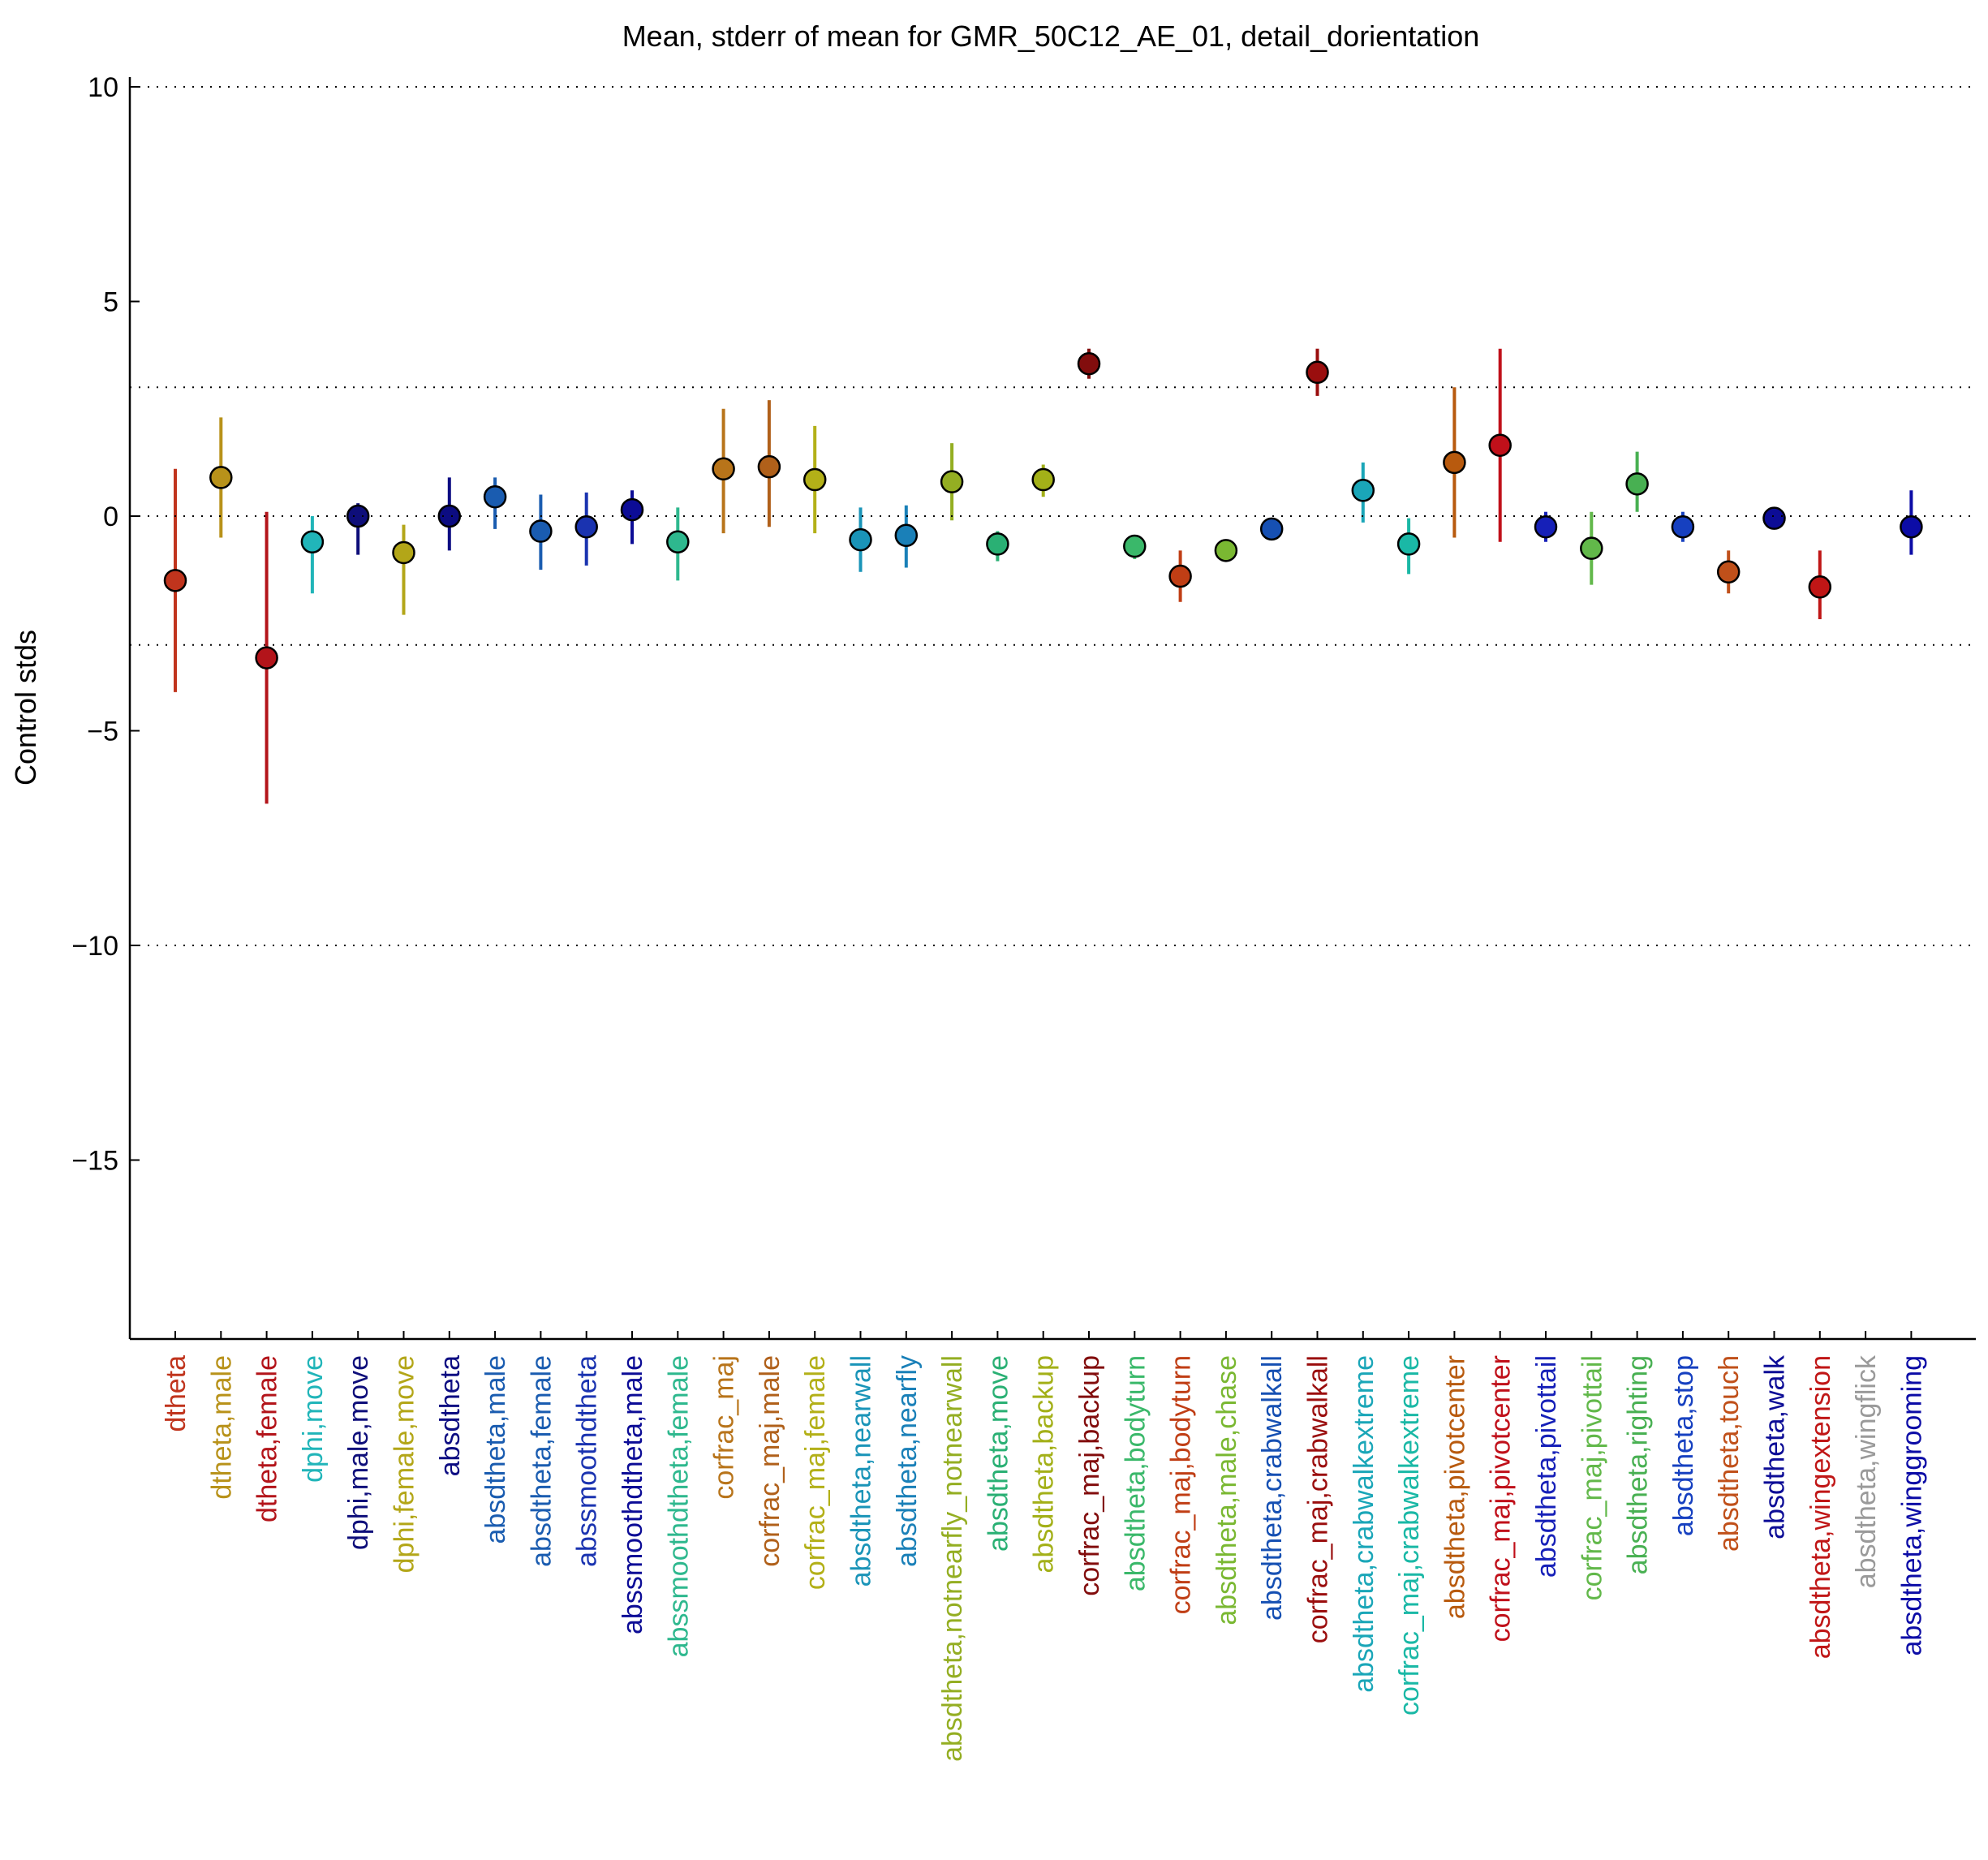 This screenshot has width=1988, height=1860. I want to click on x-tick-label: dphi,male,move, so click(358, 1452).